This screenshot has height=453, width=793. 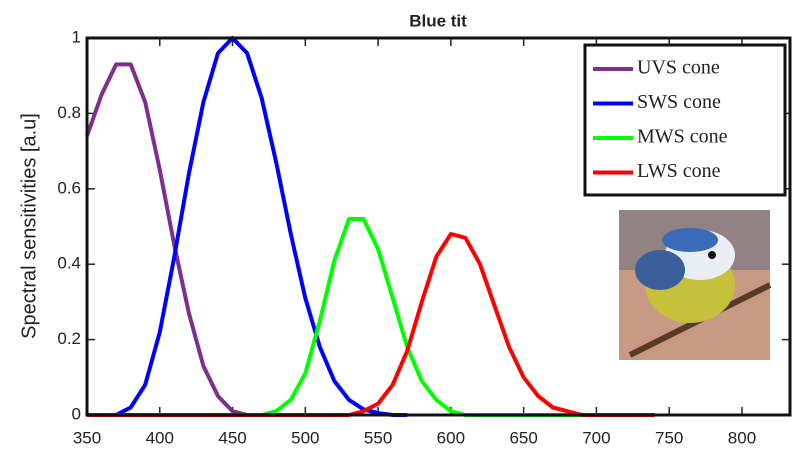 What do you see at coordinates (682, 137) in the screenshot?
I see `legend-label: MWS cone` at bounding box center [682, 137].